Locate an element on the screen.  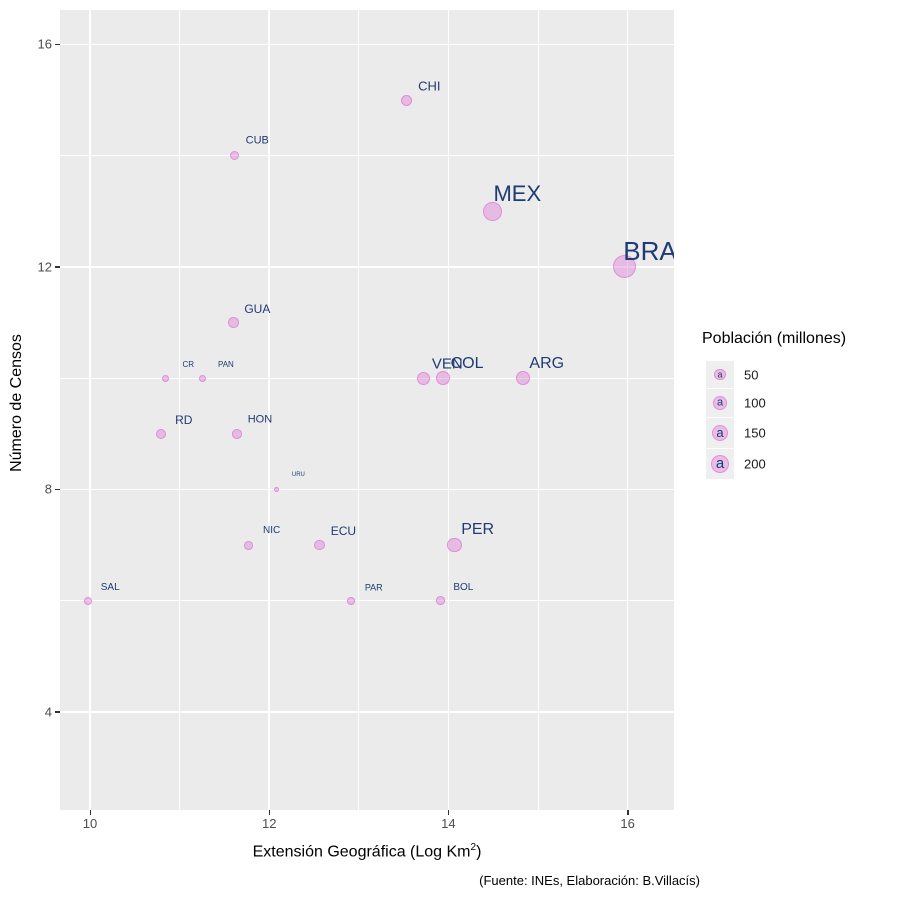
legend-entry-200: a 200 is located at coordinates (797, 464).